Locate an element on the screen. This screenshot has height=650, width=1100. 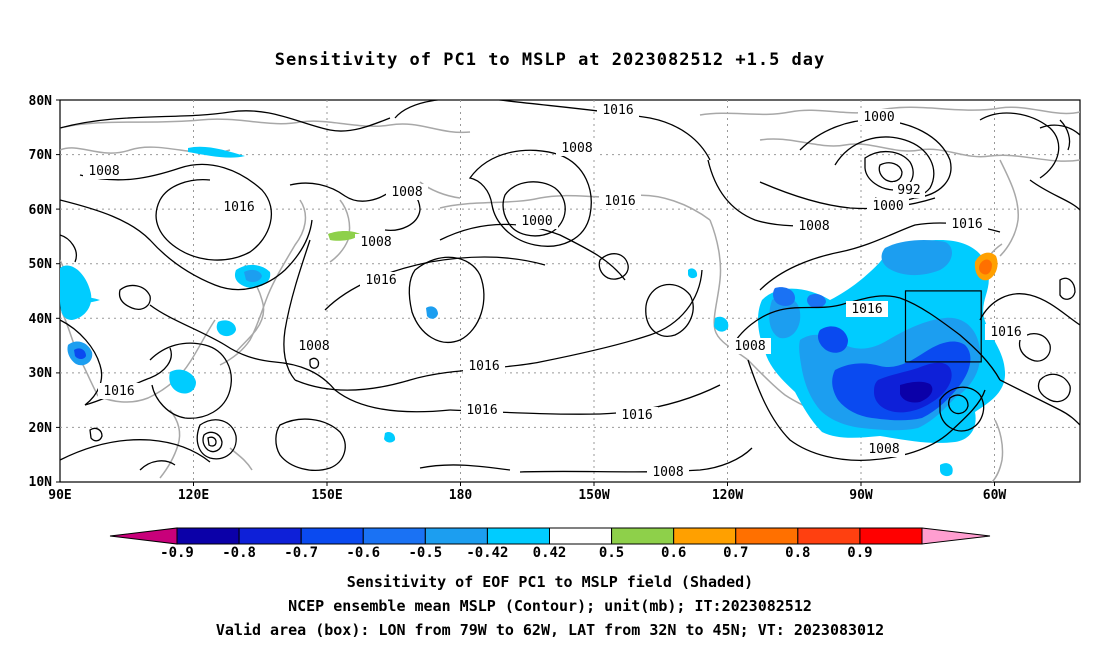
lat-label: 30N is located at coordinates (41, 373).